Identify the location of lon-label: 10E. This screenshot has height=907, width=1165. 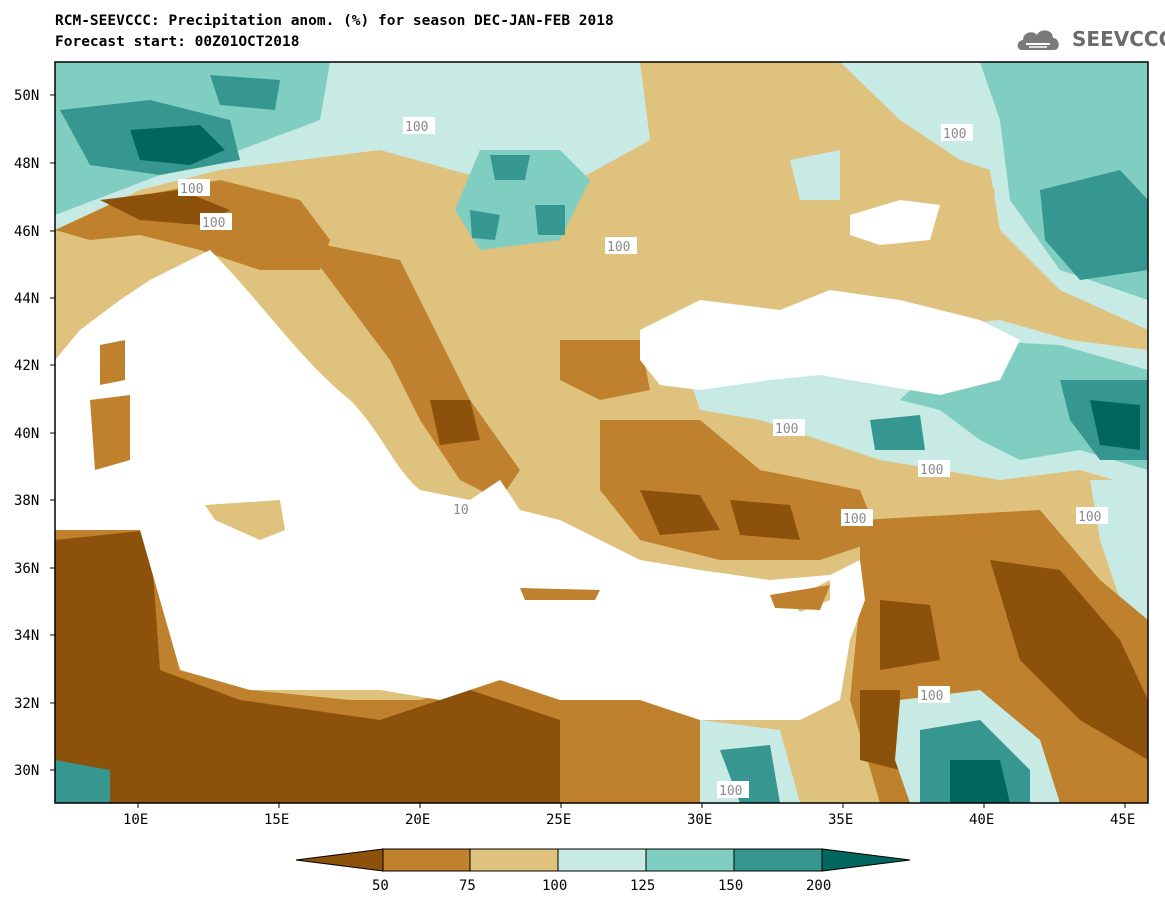
(135, 820).